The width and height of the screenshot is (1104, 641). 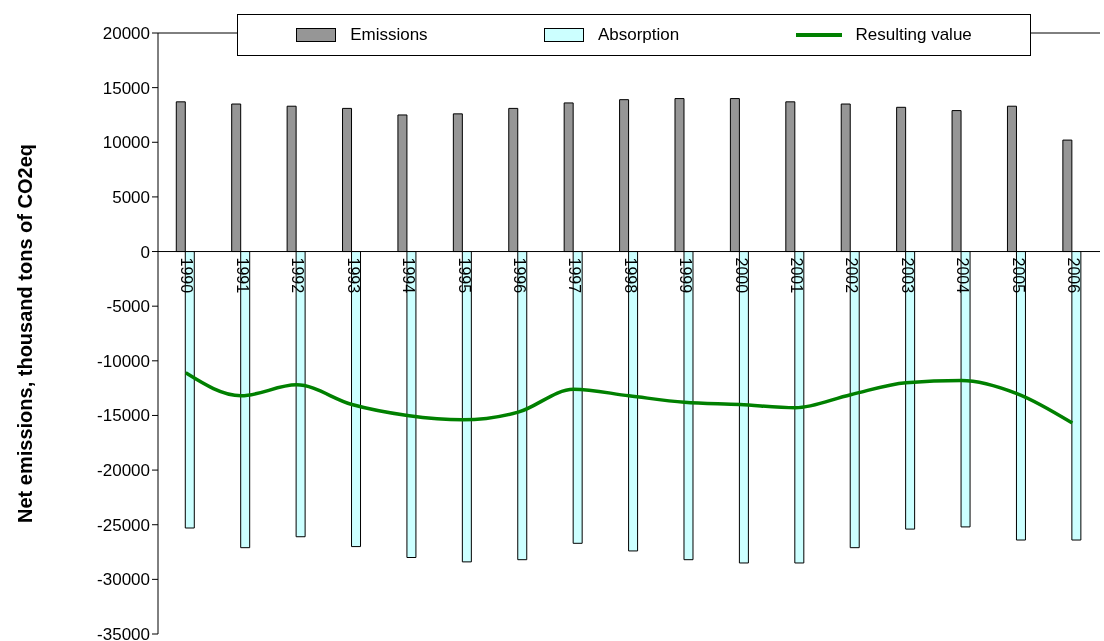 What do you see at coordinates (686, 275) in the screenshot?
I see `x-tick-label: 1999` at bounding box center [686, 275].